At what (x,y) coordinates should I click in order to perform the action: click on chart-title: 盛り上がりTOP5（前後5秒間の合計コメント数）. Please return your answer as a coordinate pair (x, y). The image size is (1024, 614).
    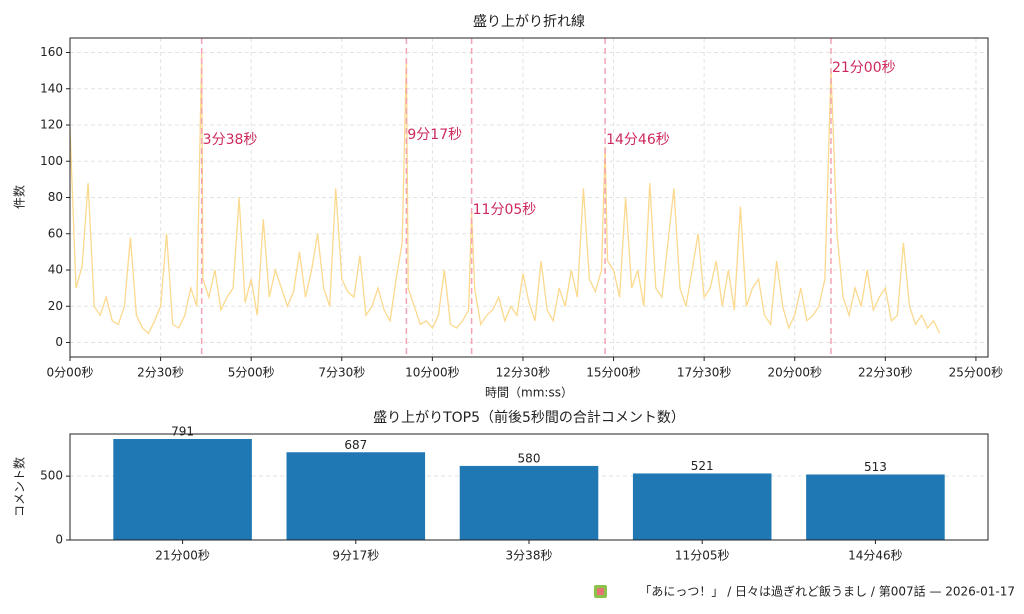
    Looking at the image, I should click on (529, 417).